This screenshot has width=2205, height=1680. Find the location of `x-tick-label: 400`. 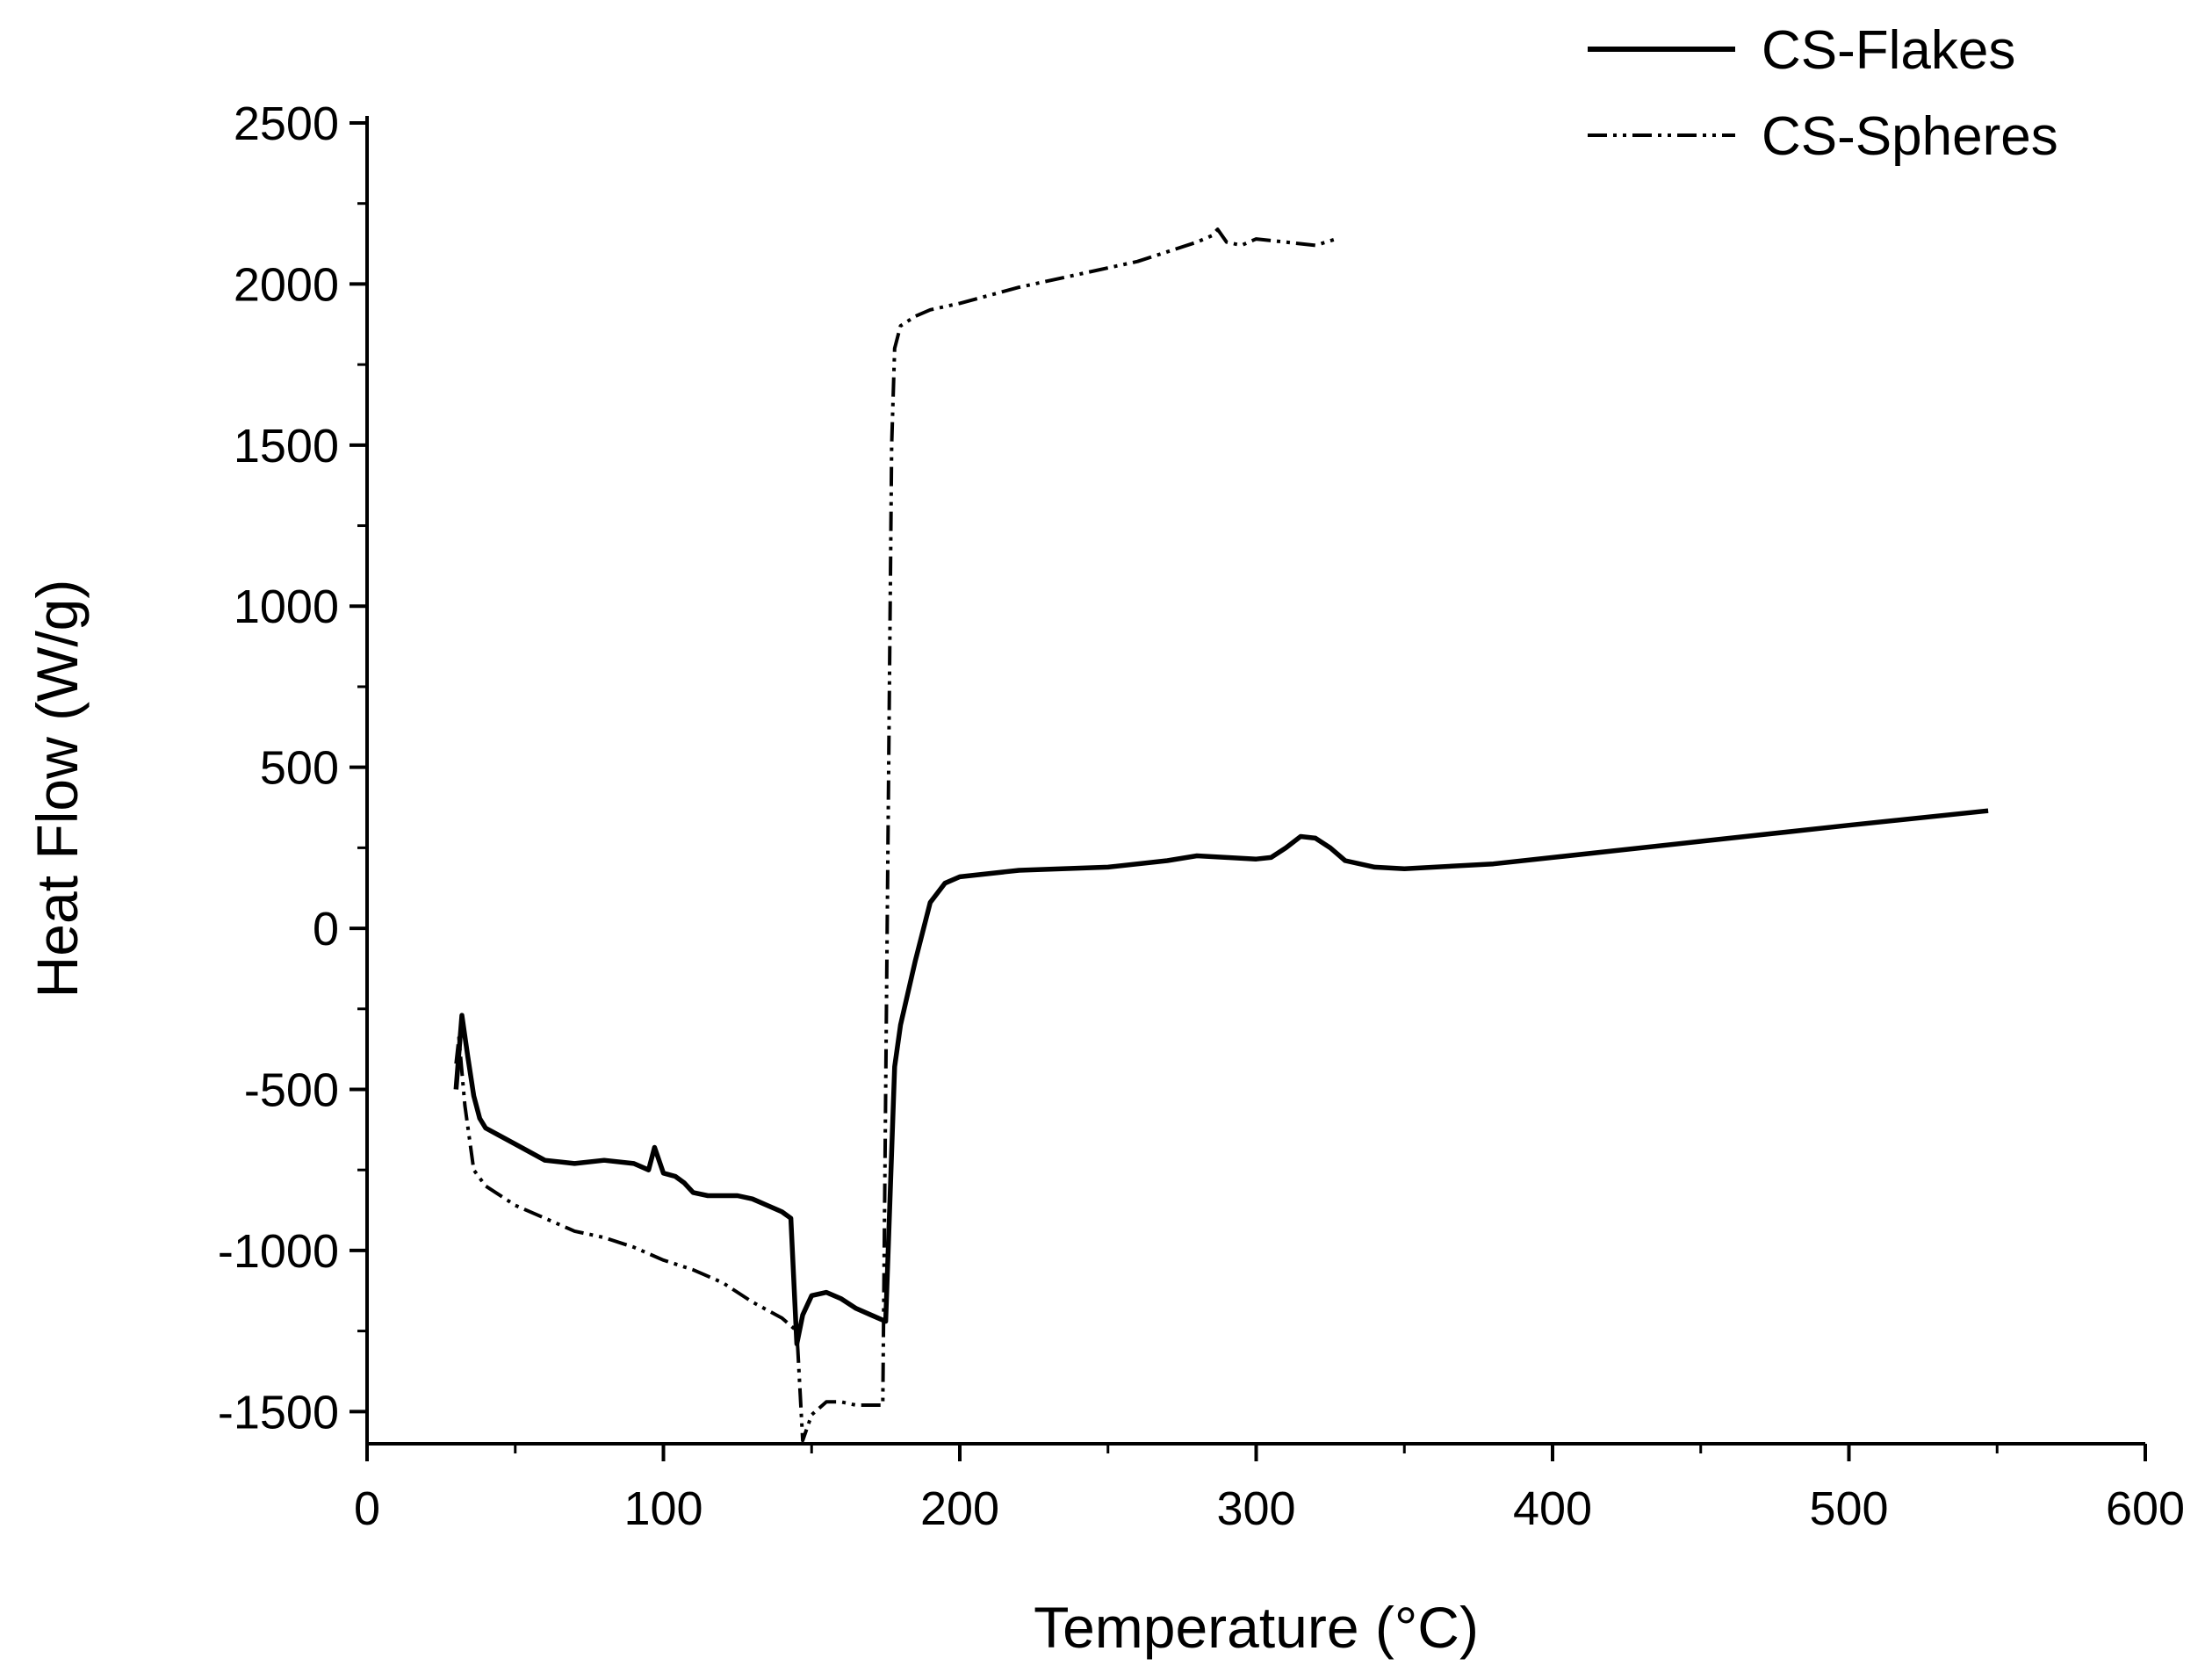

x-tick-label: 400 is located at coordinates (1552, 1508).